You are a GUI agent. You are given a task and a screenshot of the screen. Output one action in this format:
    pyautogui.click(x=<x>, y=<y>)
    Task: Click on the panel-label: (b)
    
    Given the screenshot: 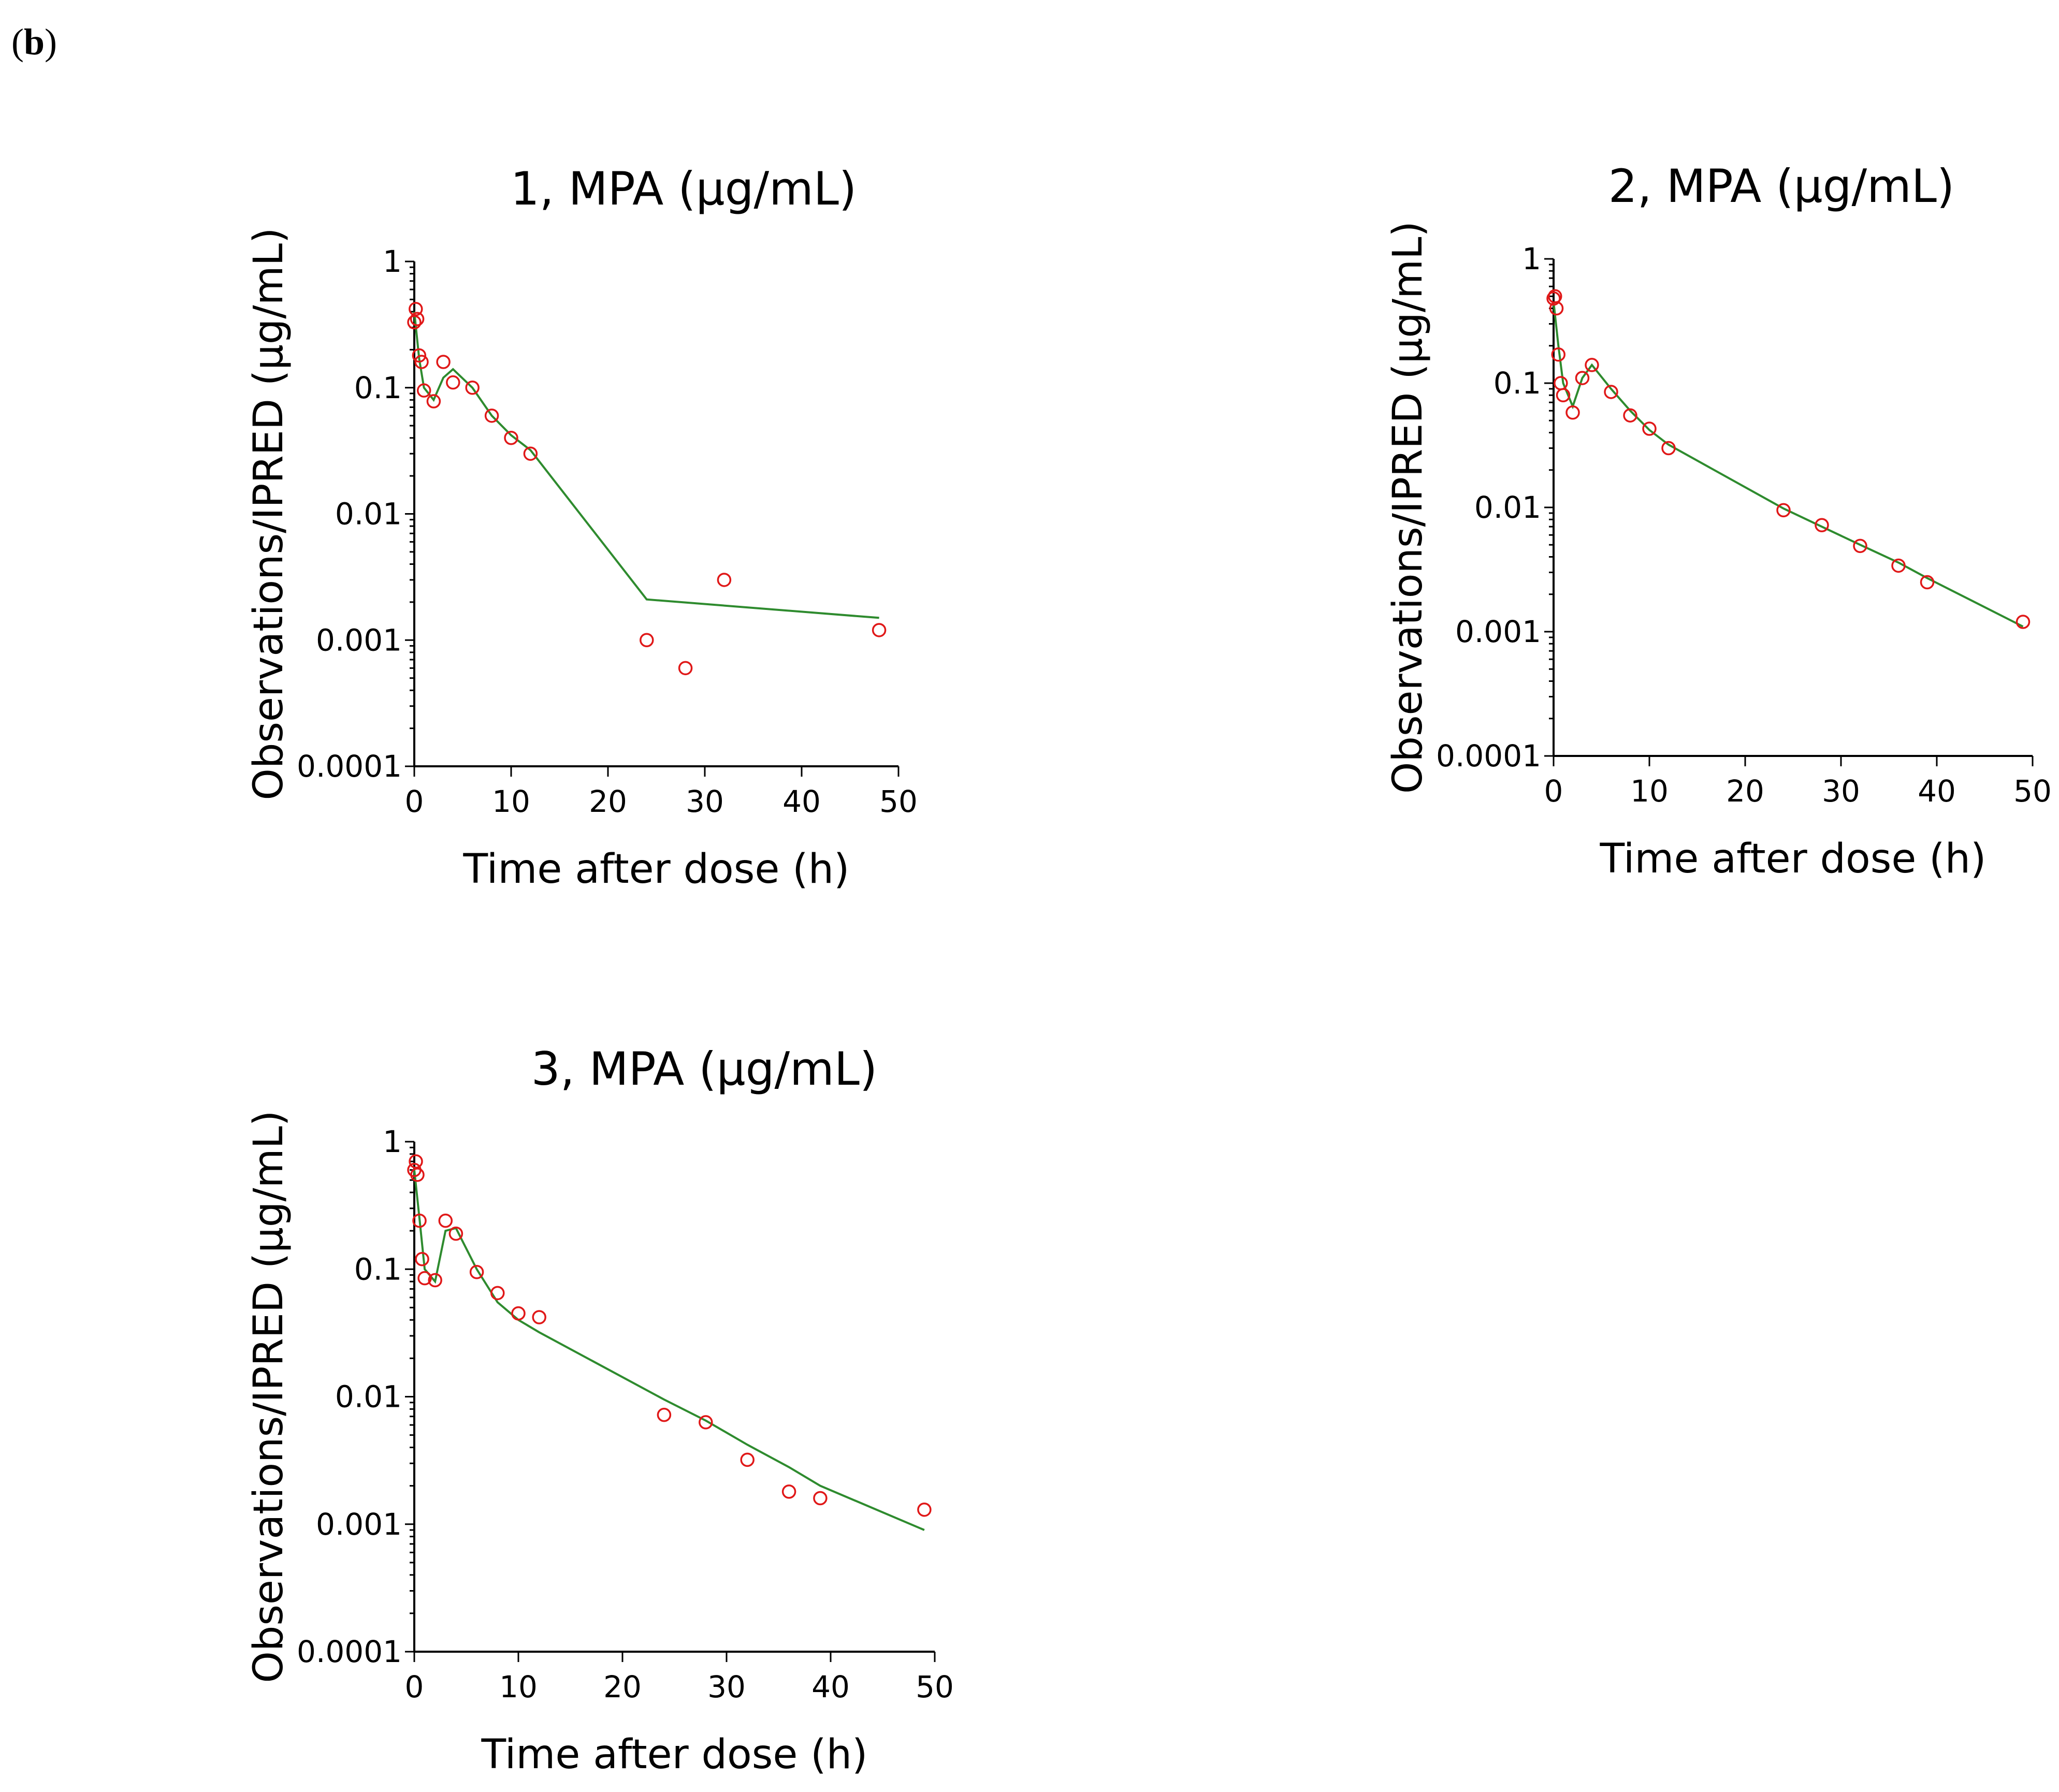 What is the action you would take?
    pyautogui.click(x=34, y=42)
    